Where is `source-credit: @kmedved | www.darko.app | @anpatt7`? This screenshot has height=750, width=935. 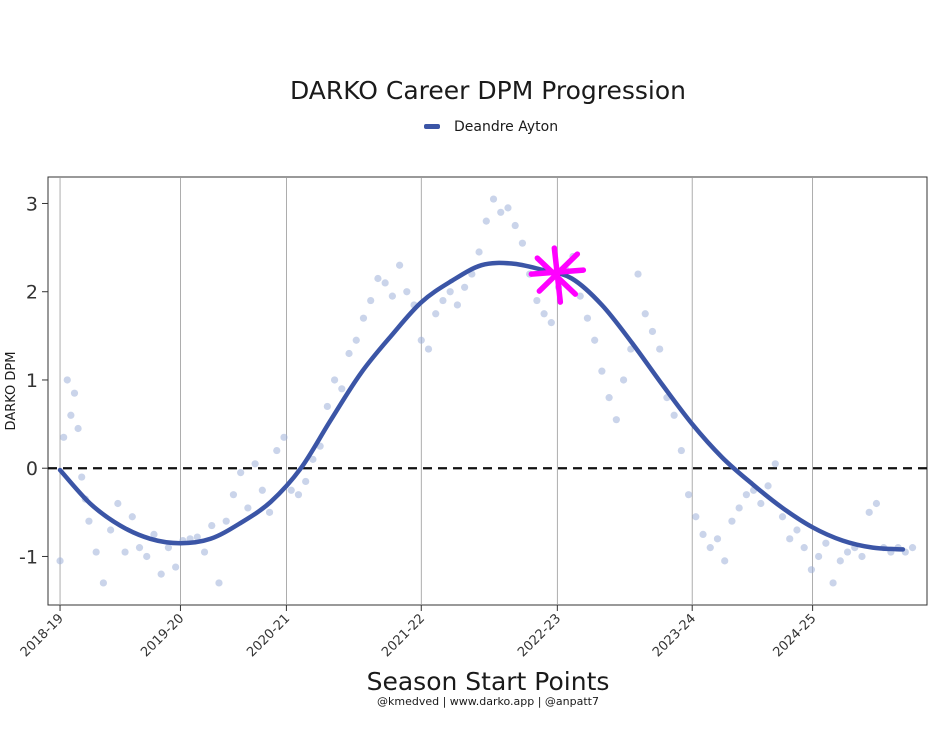 source-credit: @kmedved | www.darko.app | @anpatt7 is located at coordinates (488, 701).